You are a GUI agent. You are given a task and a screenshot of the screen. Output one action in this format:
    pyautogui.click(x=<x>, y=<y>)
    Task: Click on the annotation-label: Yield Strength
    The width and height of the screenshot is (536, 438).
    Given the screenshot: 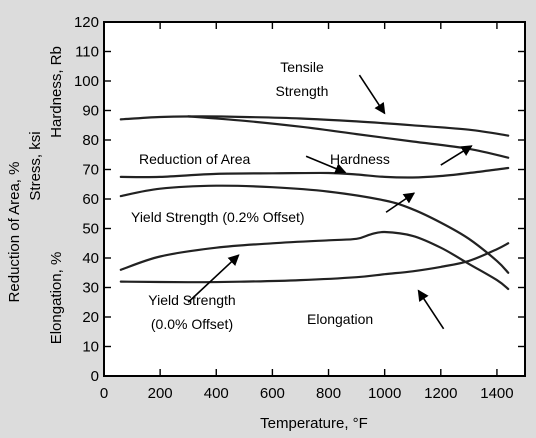 What is the action you would take?
    pyautogui.click(x=191, y=300)
    